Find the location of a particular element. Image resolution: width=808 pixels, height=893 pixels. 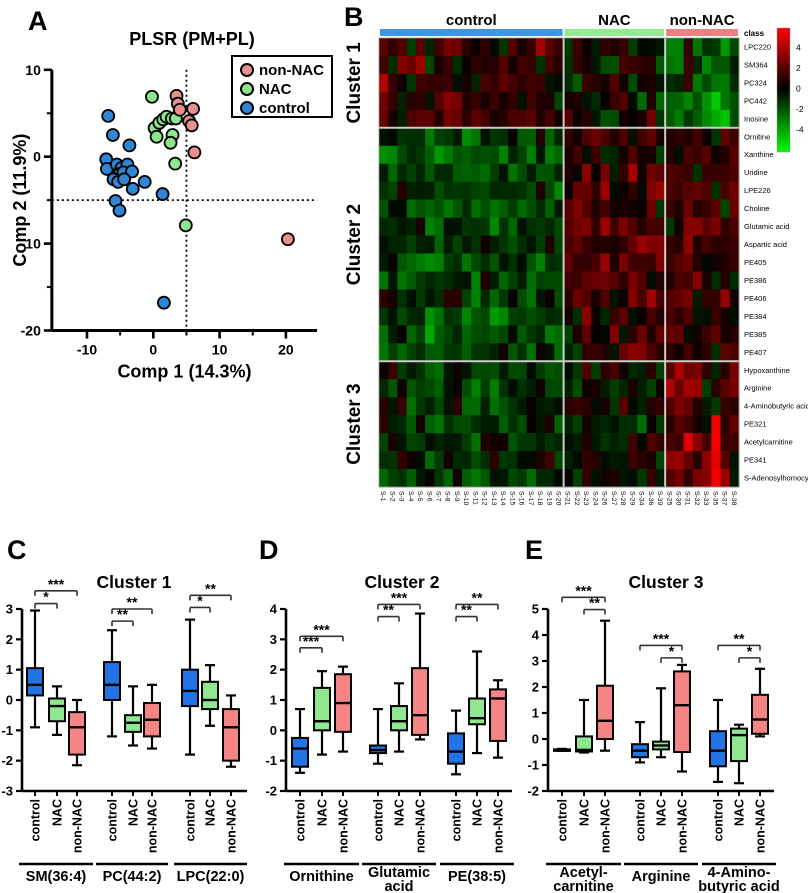

heatmap-col-label: S-2 is located at coordinates (391, 496).